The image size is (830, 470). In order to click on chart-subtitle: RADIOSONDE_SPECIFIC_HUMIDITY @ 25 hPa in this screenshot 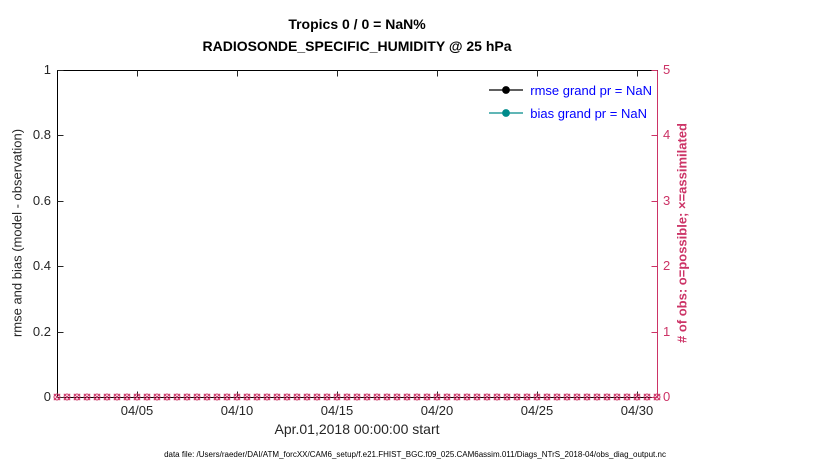, I will do `click(357, 46)`.